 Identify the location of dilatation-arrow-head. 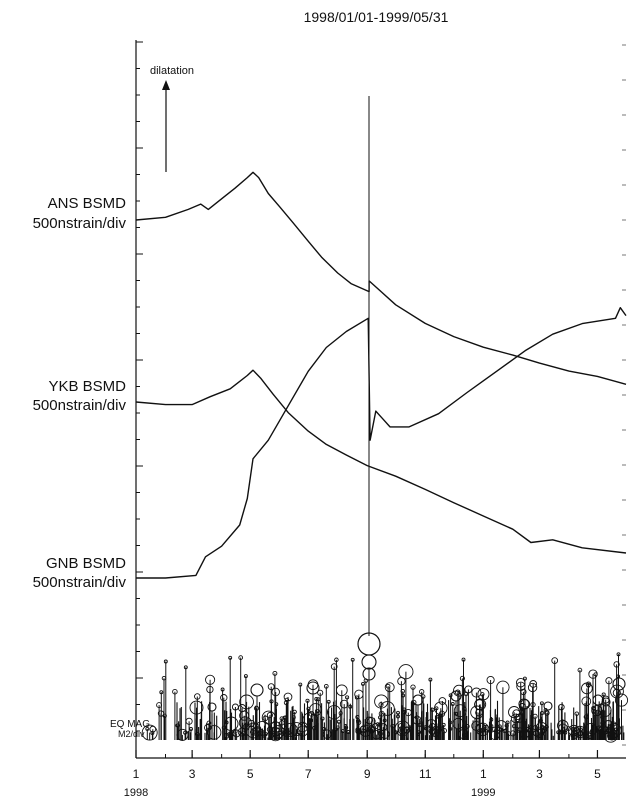
(166, 85).